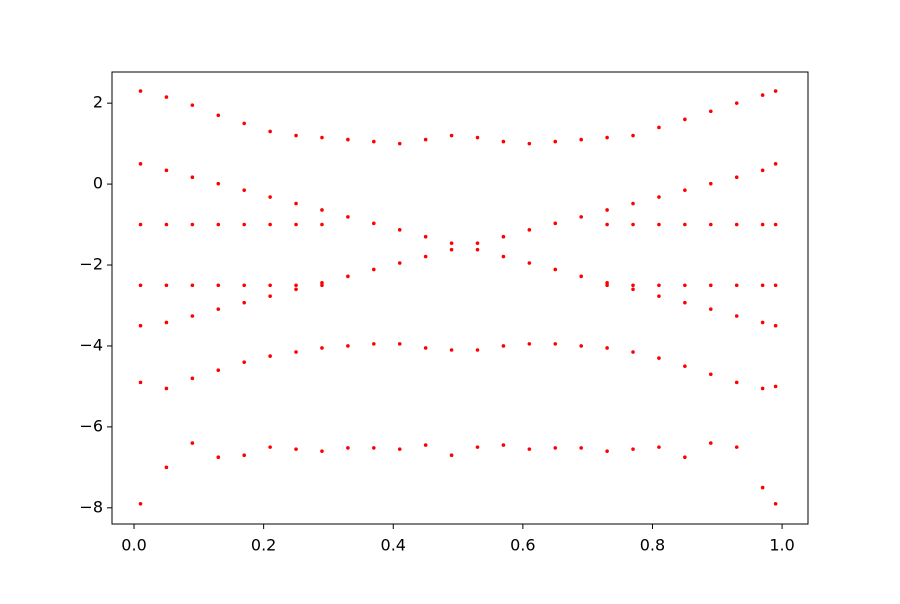 The image size is (900, 604). What do you see at coordinates (263, 545) in the screenshot?
I see `x-tick-label: 0.2` at bounding box center [263, 545].